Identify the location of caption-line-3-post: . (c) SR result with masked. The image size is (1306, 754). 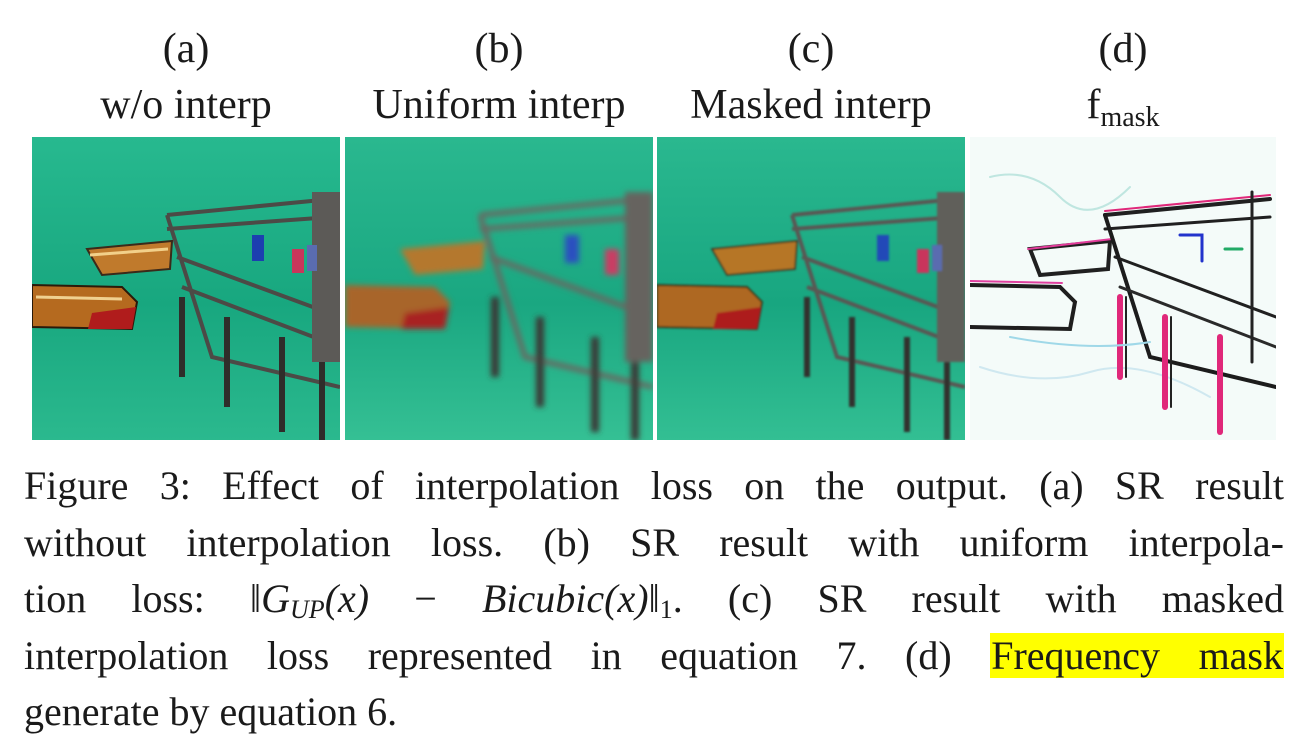
(978, 598).